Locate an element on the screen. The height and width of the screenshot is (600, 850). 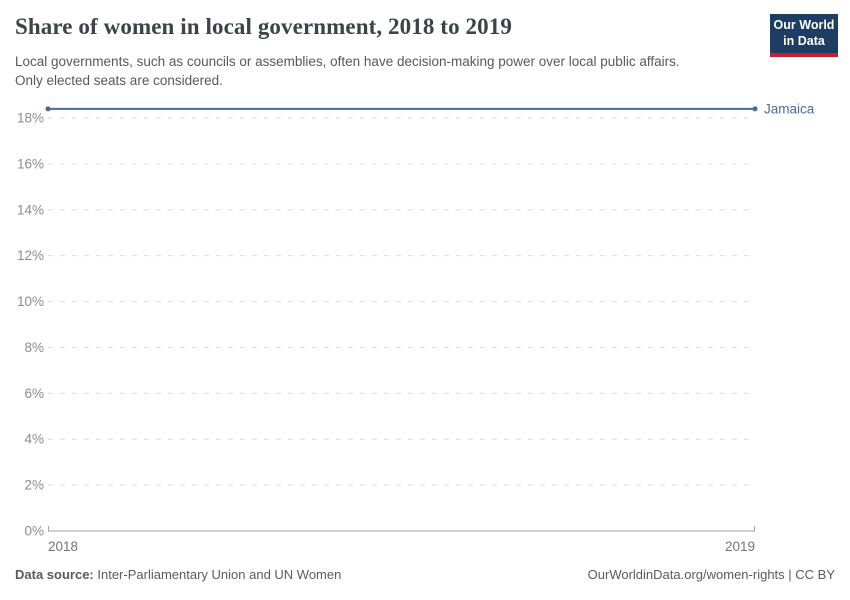
owid-logo-line2: in Data is located at coordinates (804, 40).